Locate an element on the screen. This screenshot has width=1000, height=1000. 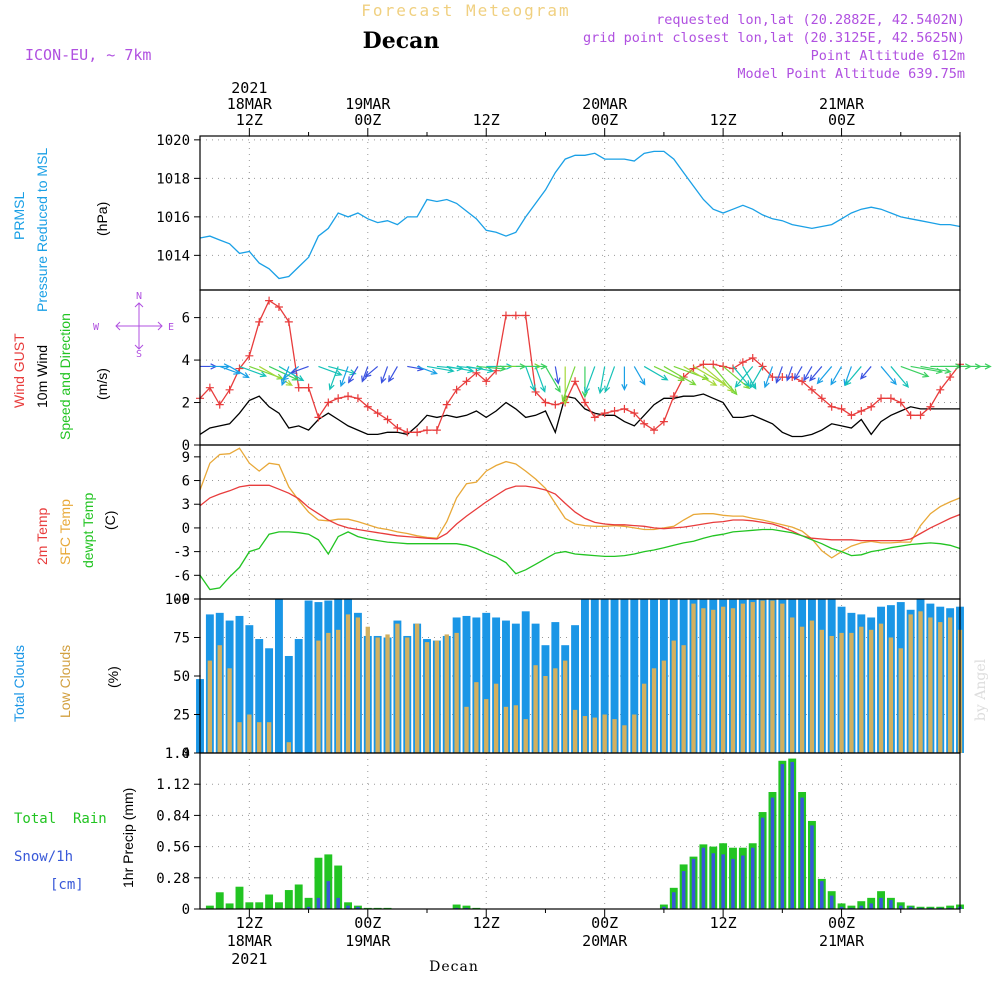
bottom-time-label: 21MAR is located at coordinates (842, 941).